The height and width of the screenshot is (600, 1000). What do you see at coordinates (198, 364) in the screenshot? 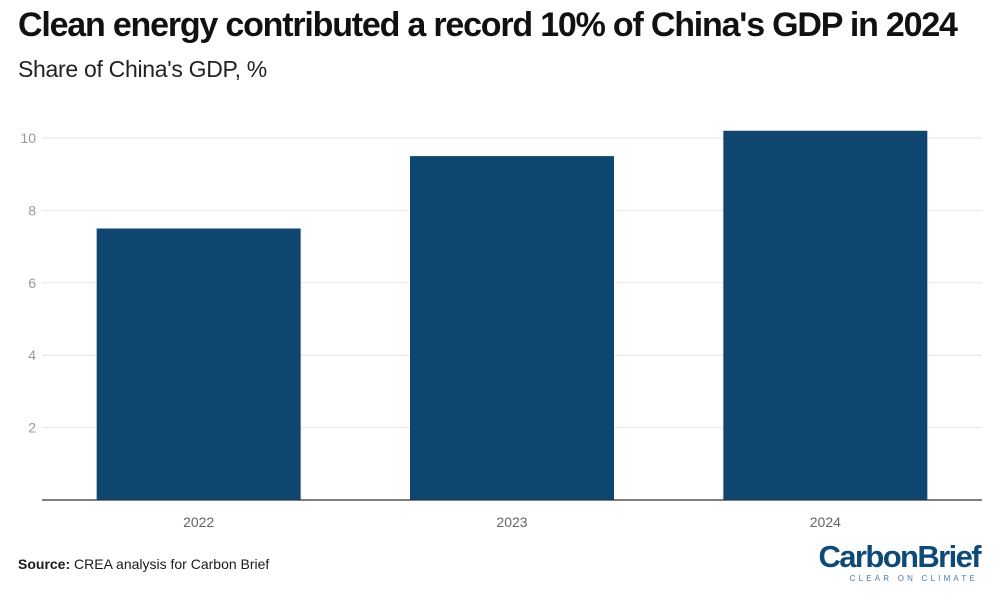
I see `bar-2022` at bounding box center [198, 364].